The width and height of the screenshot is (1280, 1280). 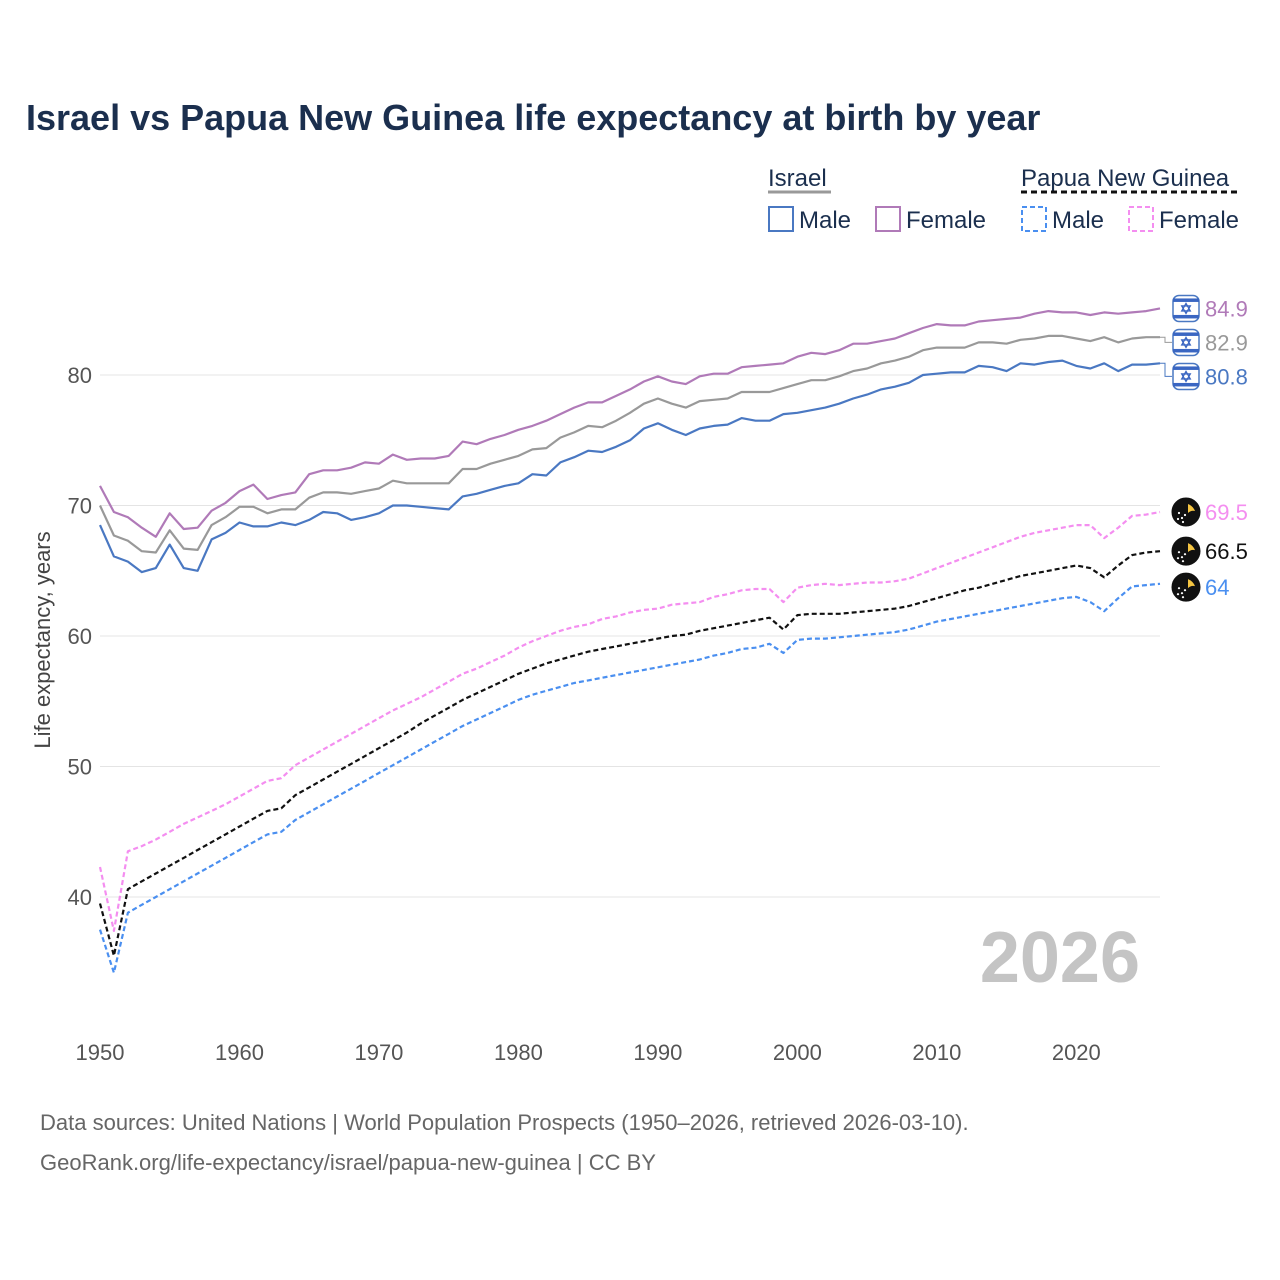 I want to click on x-tick-label: 1950, so click(x=100, y=1052).